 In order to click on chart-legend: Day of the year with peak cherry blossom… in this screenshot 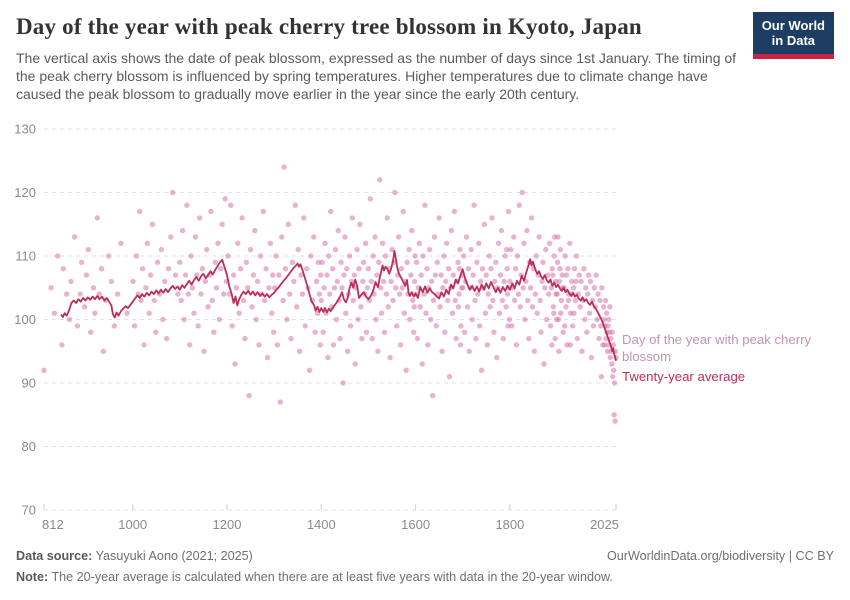, I will do `click(721, 361)`.